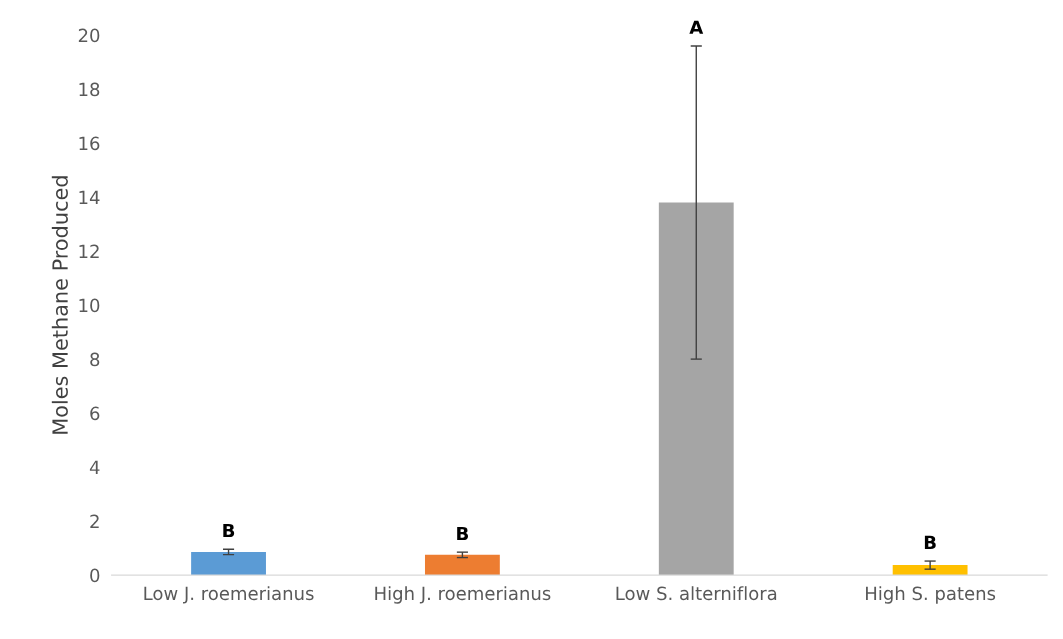 This screenshot has height=639, width=1063. What do you see at coordinates (59, 305) in the screenshot?
I see `y-axis-title: Moles Methane Produced` at bounding box center [59, 305].